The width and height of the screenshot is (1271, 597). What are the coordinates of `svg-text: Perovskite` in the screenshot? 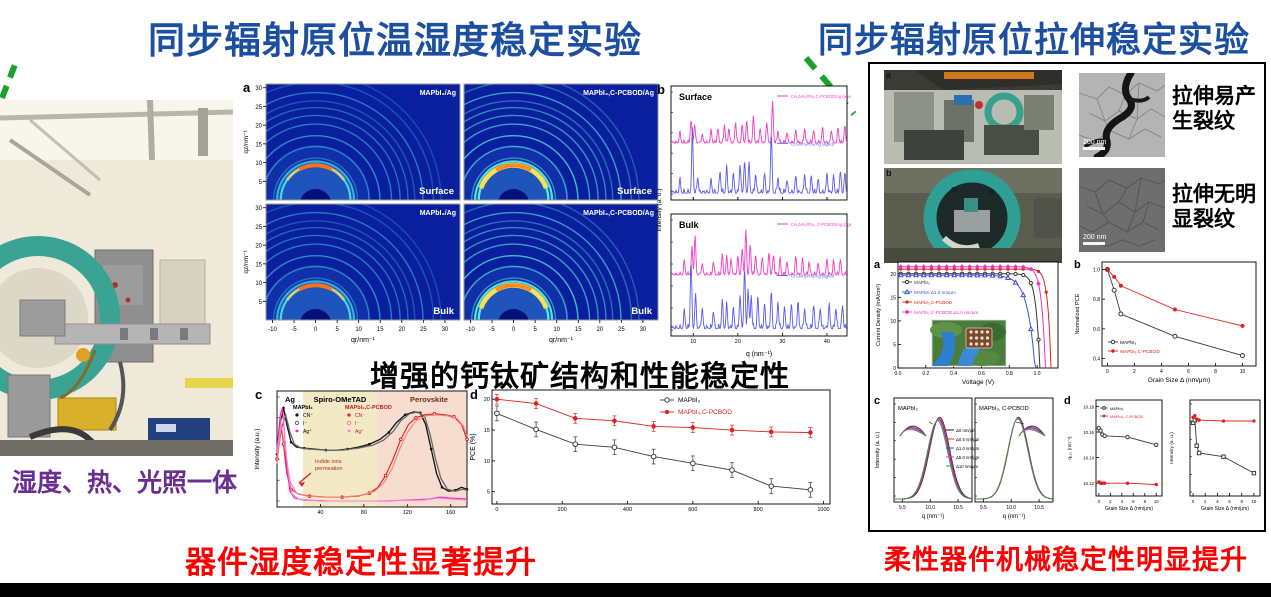 It's located at (429, 399).